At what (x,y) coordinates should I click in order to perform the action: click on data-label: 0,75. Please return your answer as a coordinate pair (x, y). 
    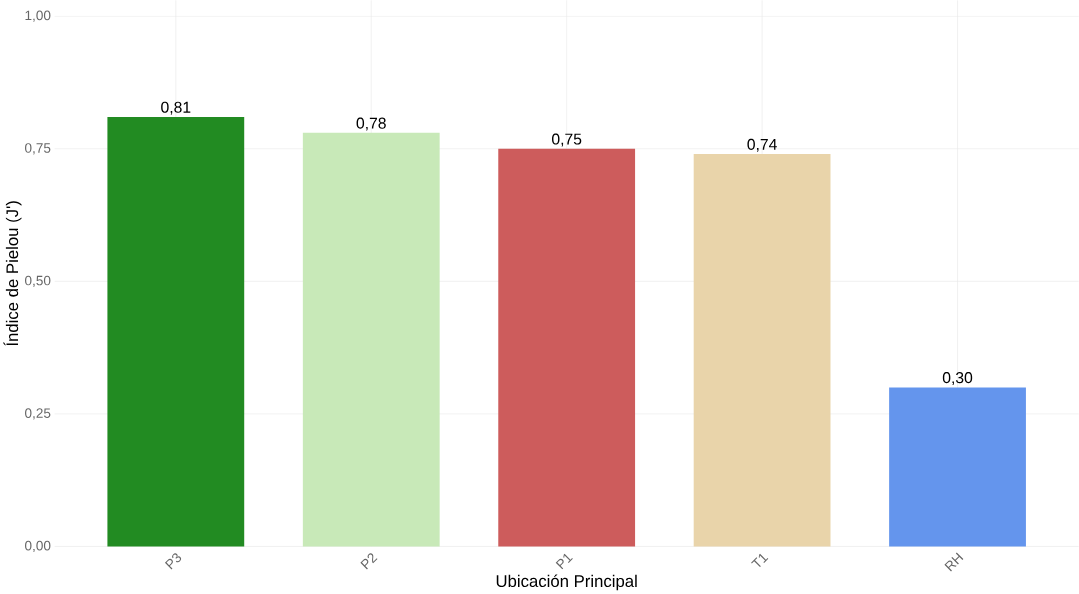
    Looking at the image, I should click on (567, 140).